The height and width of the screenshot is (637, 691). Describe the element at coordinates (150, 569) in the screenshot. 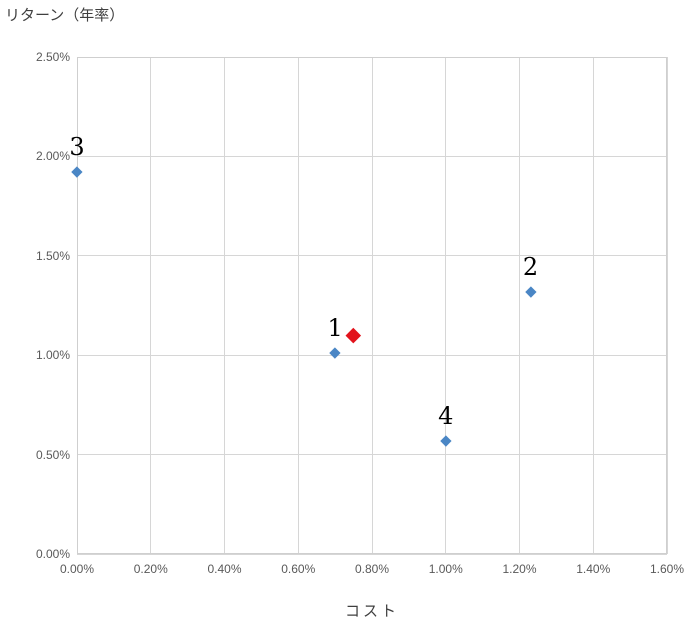

I see `x-tick-label: 0.20%` at that location.